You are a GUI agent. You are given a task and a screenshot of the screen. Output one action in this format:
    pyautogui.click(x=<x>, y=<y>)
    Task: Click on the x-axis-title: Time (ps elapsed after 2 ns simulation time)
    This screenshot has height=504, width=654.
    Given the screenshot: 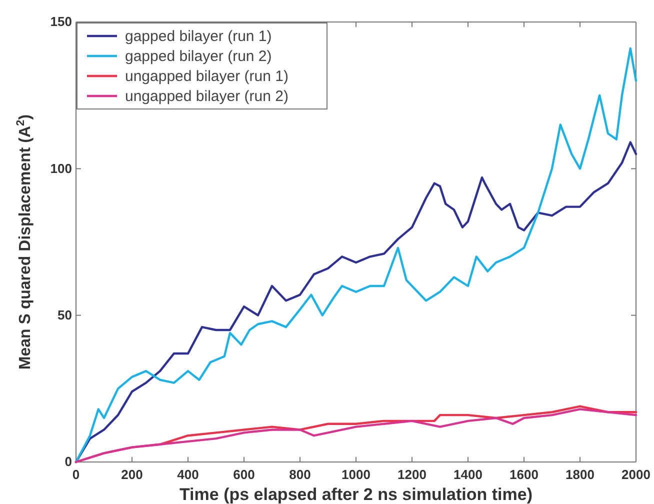 What is the action you would take?
    pyautogui.click(x=356, y=494)
    